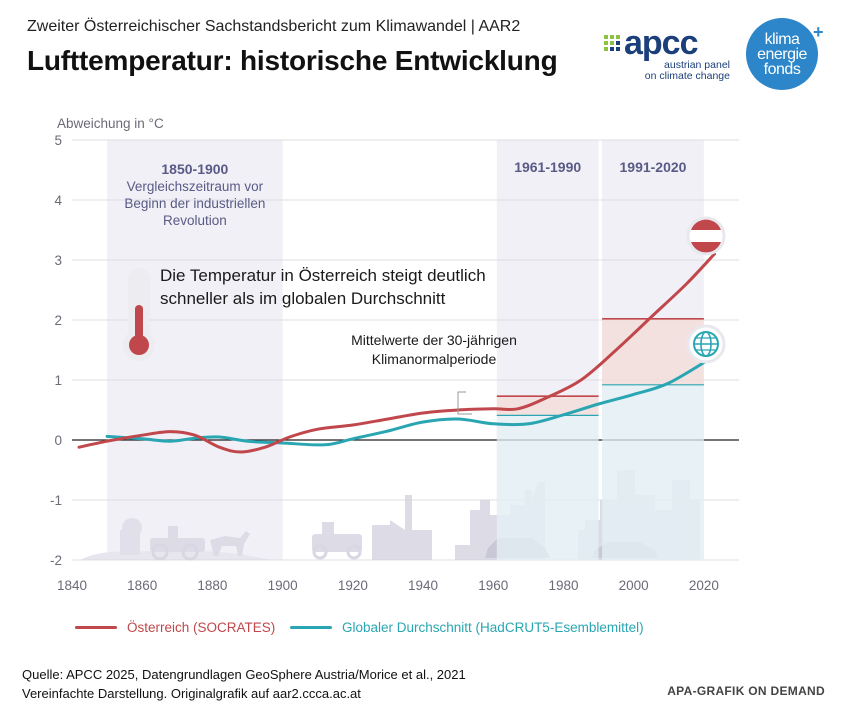 The image size is (850, 708). I want to click on kef-line: klima, so click(782, 39).